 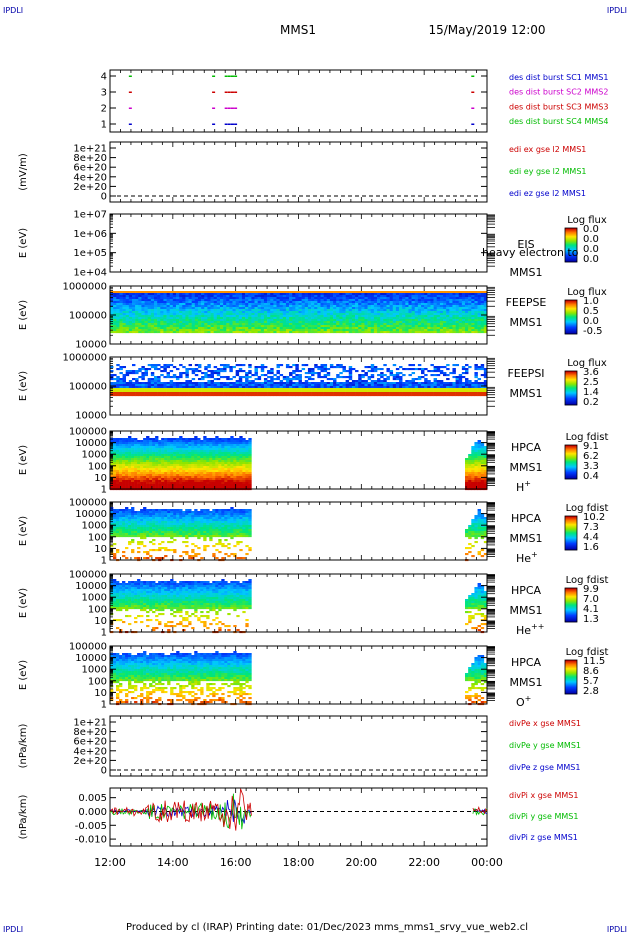 I want to click on burst-legend-item: des dist burst SC3 MMS3, so click(x=558, y=106).